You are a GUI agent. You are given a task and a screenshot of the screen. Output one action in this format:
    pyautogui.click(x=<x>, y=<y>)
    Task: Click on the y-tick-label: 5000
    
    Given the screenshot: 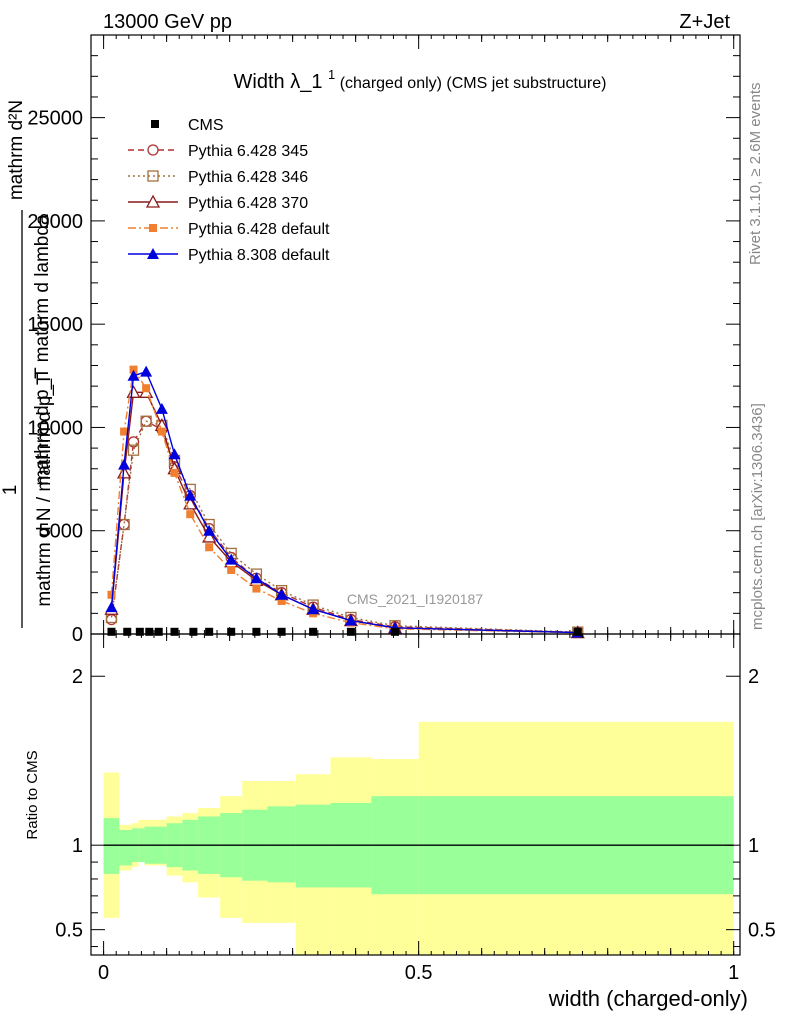 What is the action you would take?
    pyautogui.click(x=61, y=532)
    